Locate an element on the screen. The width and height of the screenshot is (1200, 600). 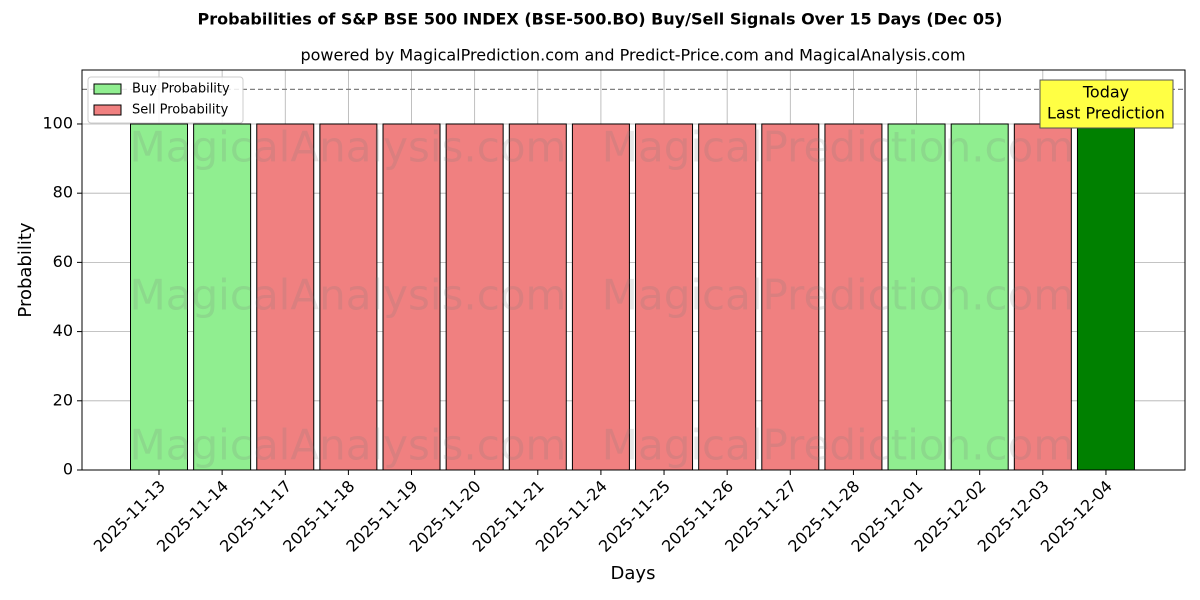
annotation-text: Last Prediction is located at coordinates (1106, 113).